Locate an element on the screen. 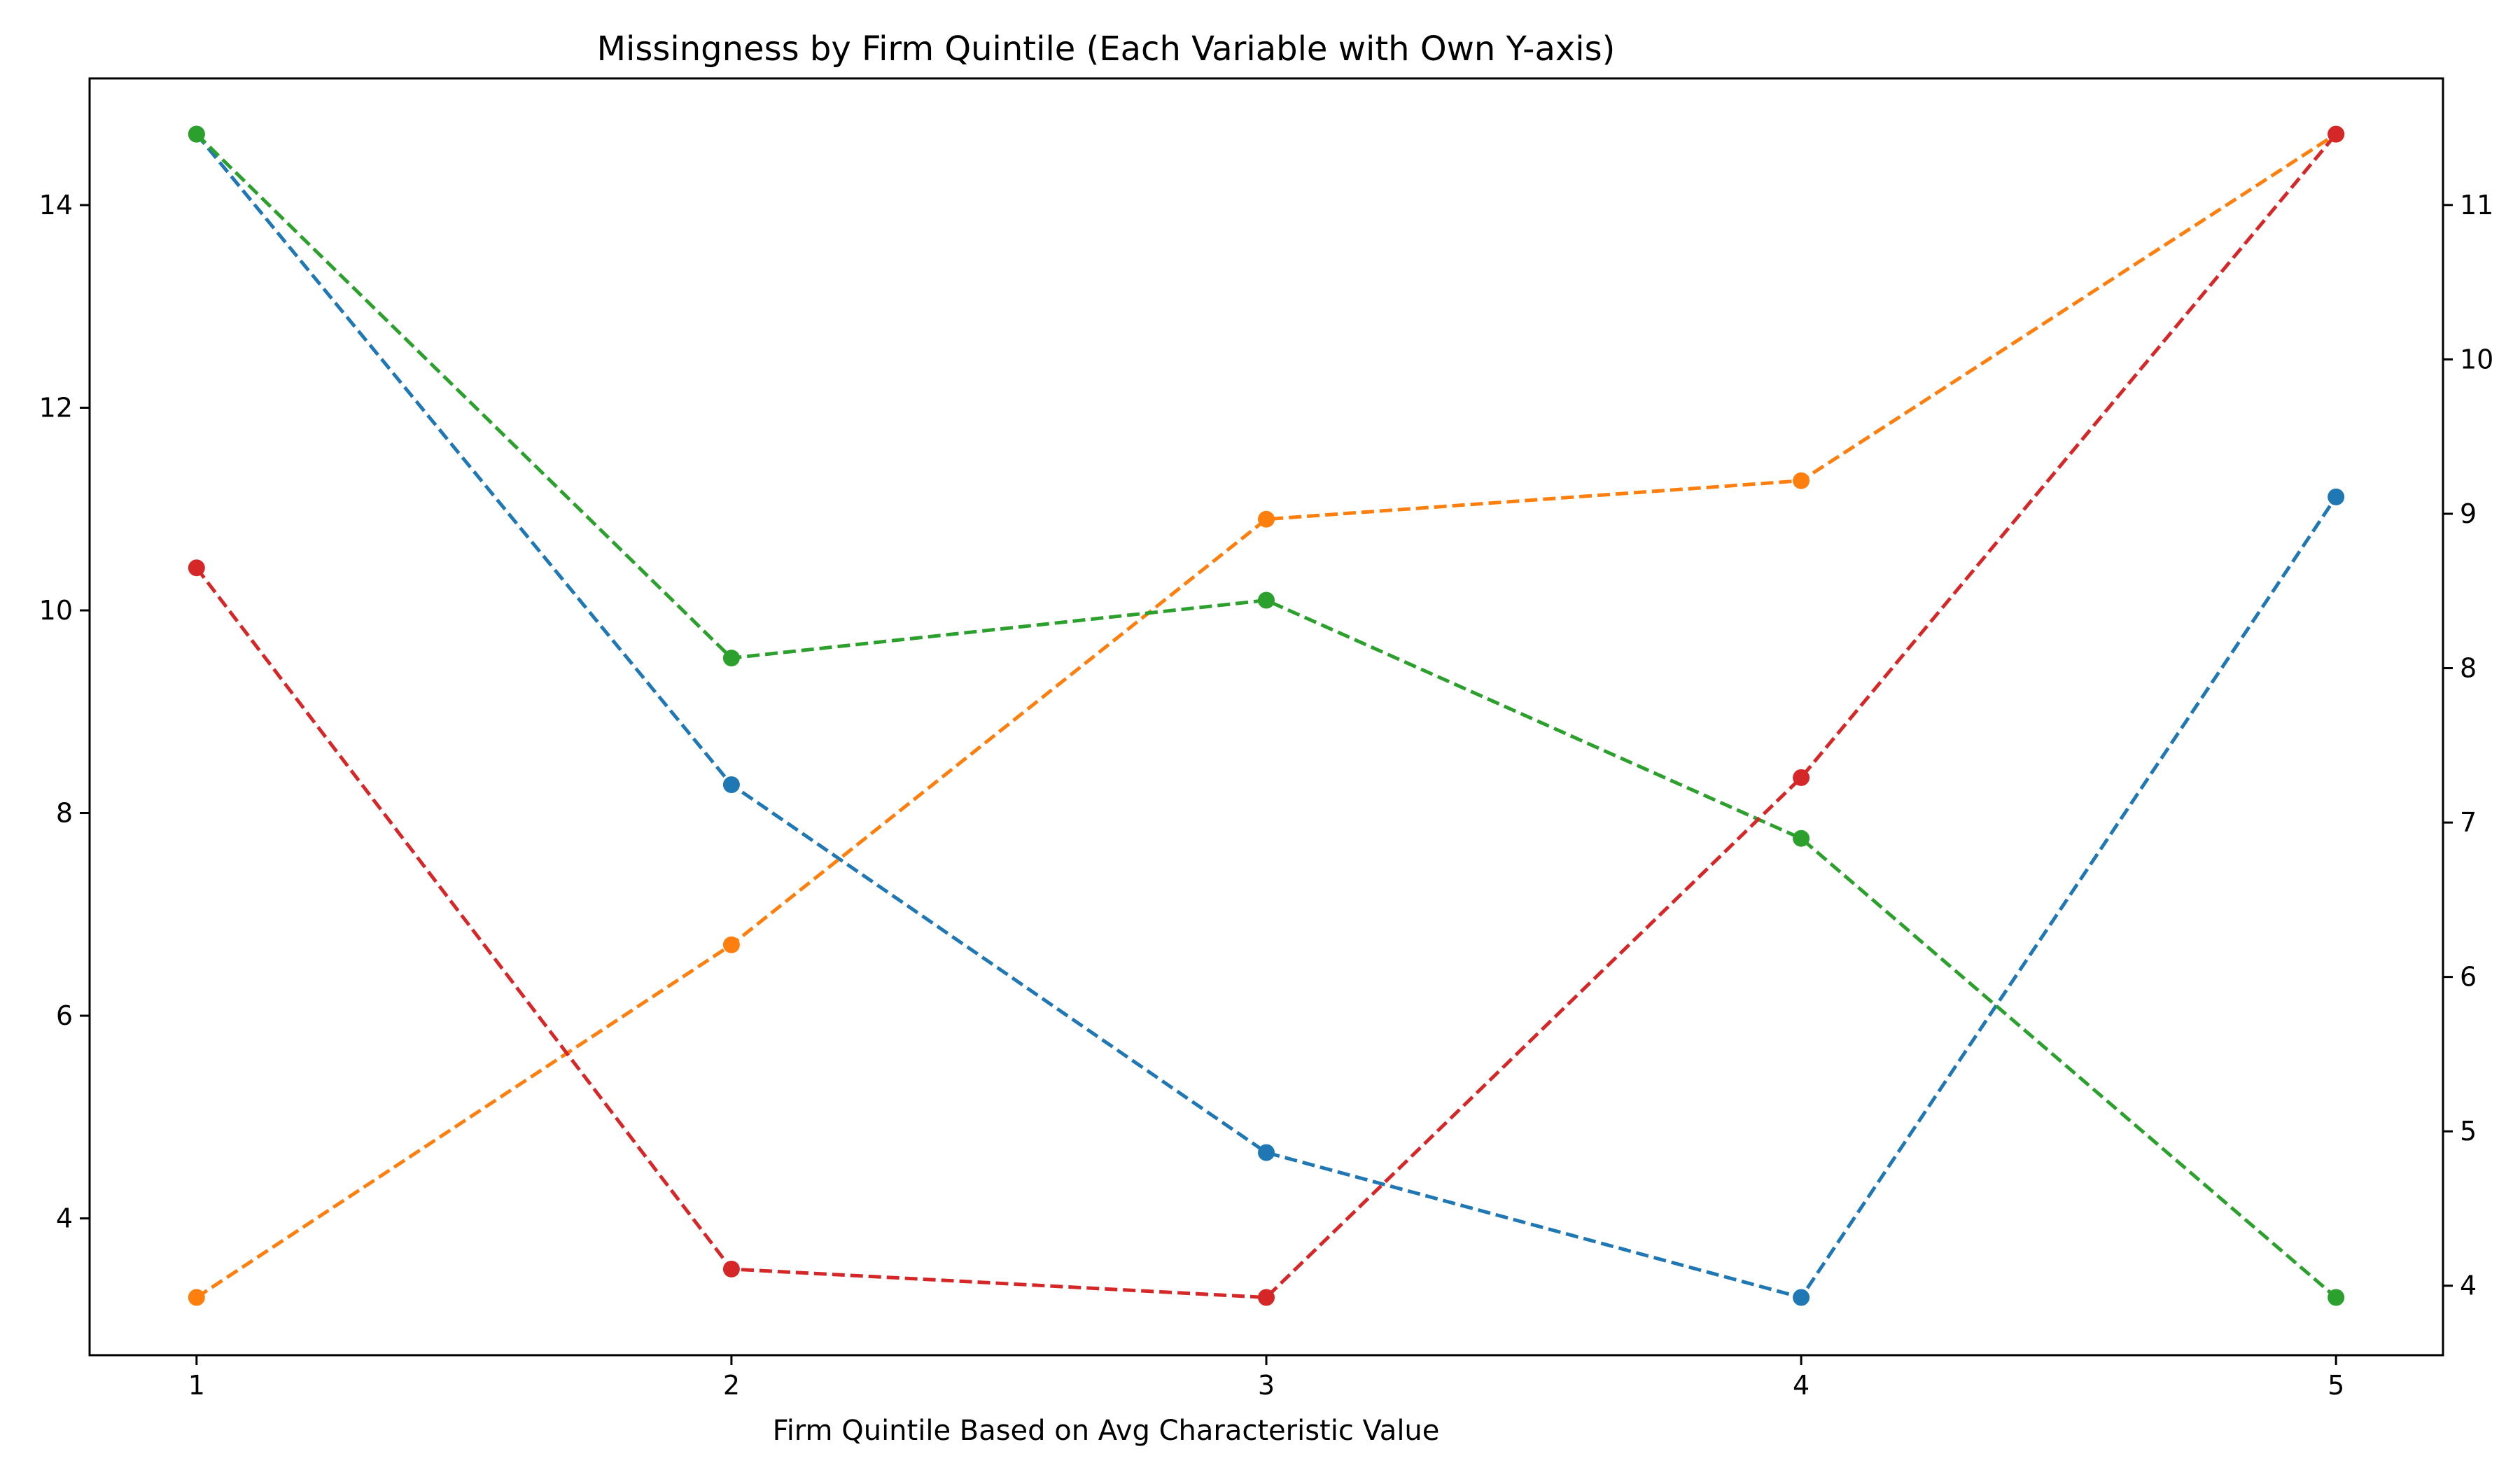  y-axis-right: 4 5 6 7 8 9 10 11 is located at coordinates (2468, 745).